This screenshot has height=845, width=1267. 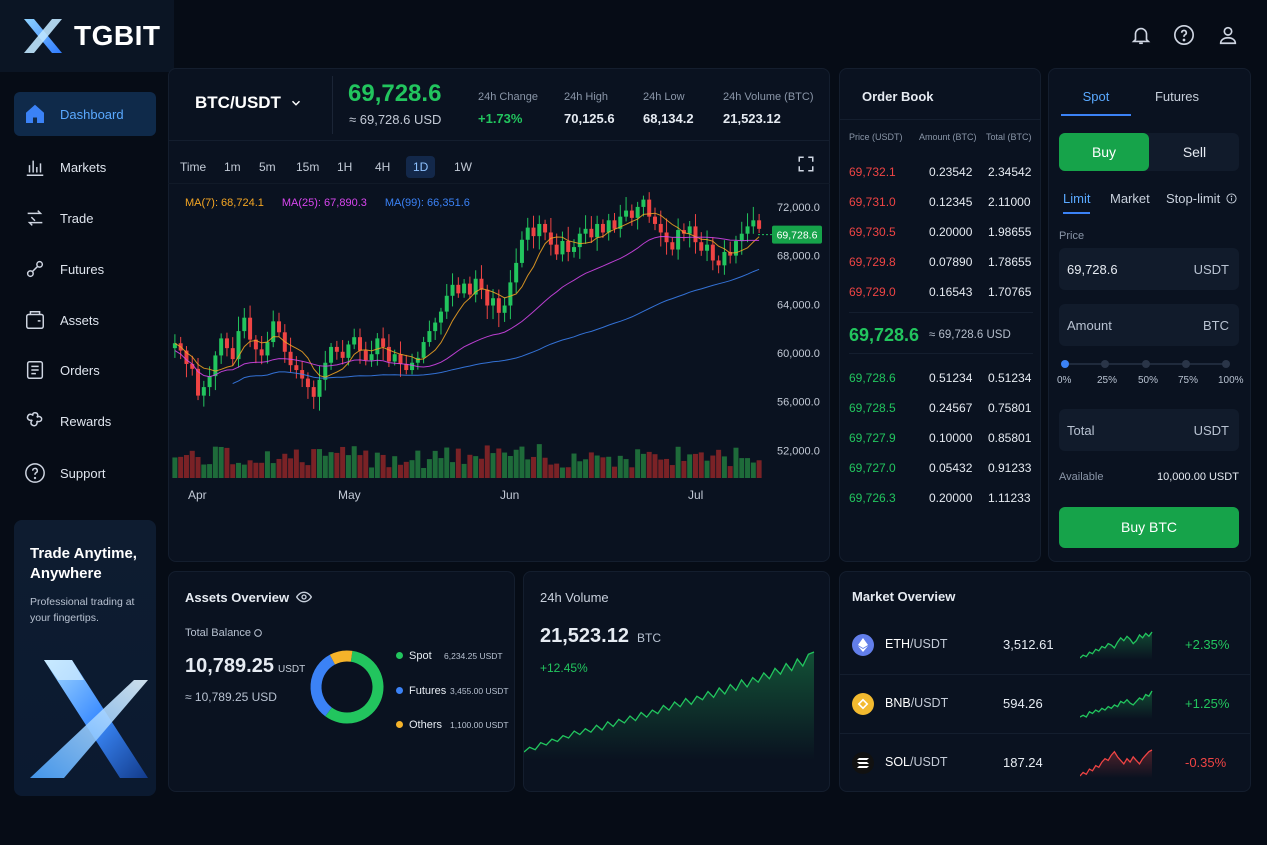 What do you see at coordinates (87, 36) in the screenshot?
I see `brand-logo: TGBIT` at bounding box center [87, 36].